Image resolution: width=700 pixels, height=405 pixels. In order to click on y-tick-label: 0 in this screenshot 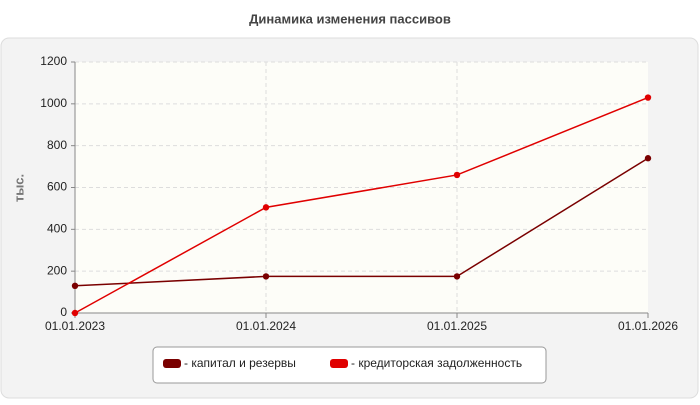, I will do `click(63, 312)`.